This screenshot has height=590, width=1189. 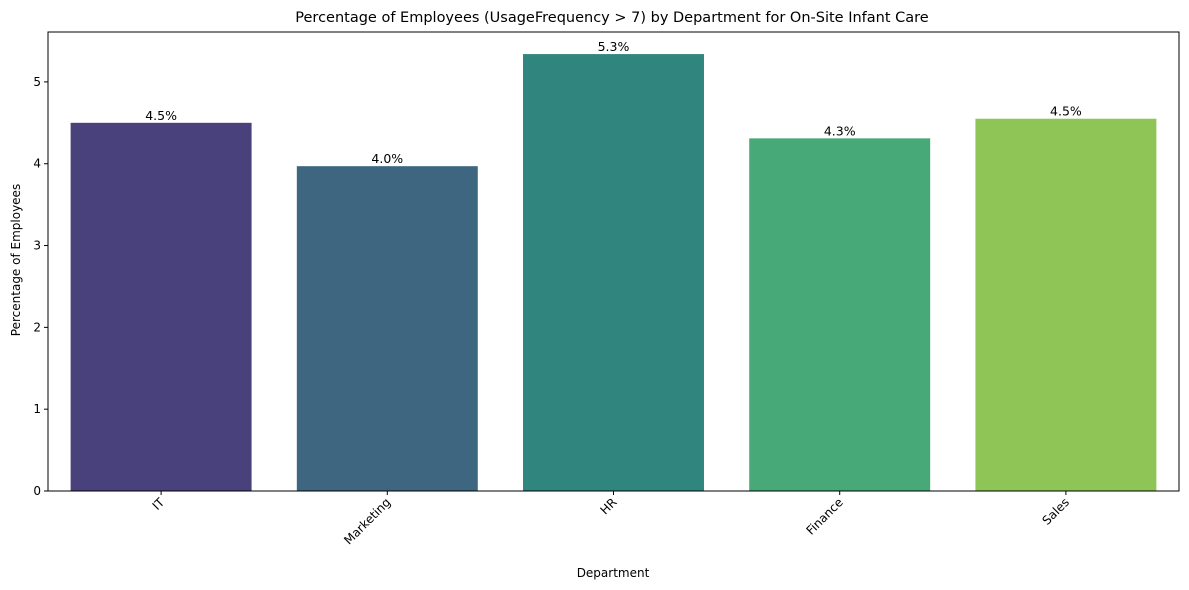 I want to click on x-tick-label-hr: HR, so click(x=608, y=506).